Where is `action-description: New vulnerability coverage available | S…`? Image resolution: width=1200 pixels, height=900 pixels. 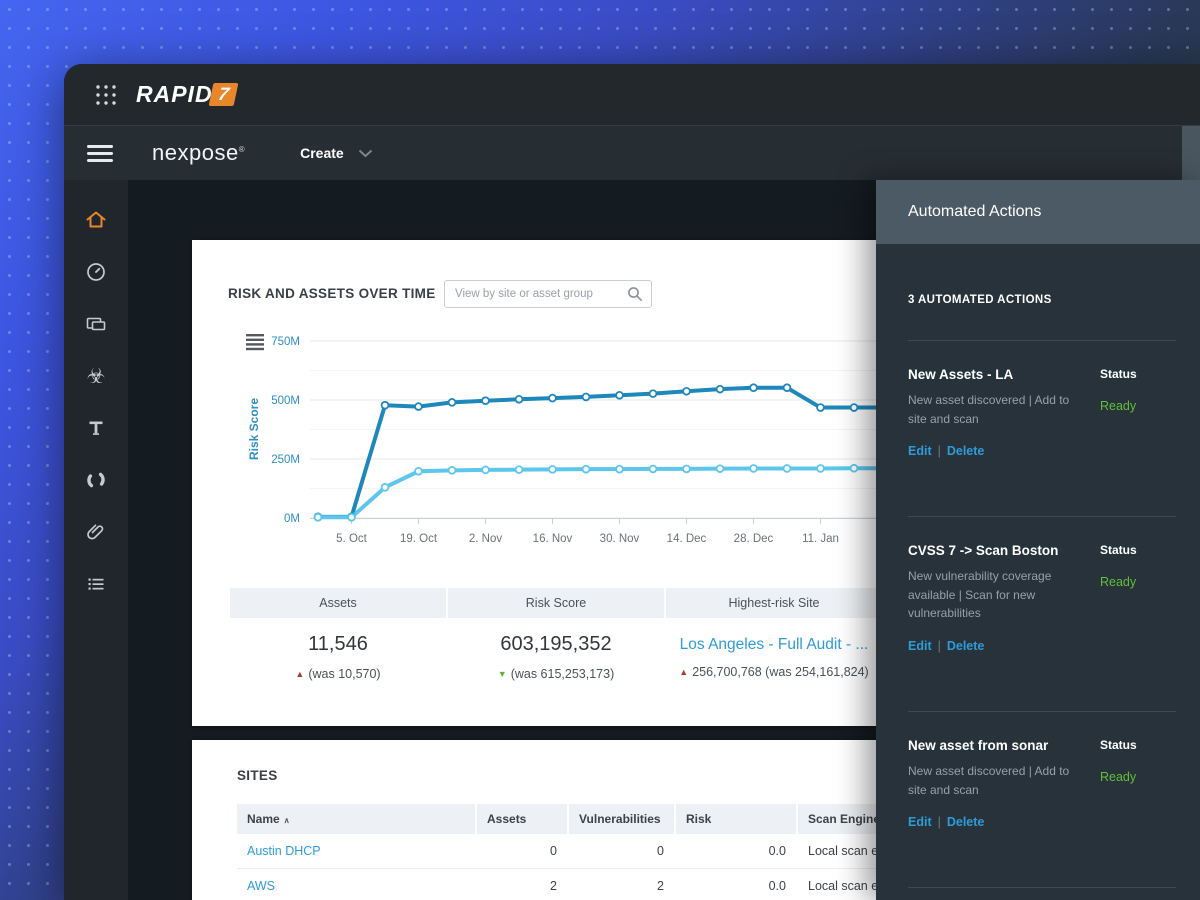 action-description: New vulnerability coverage available | S… is located at coordinates (980, 595).